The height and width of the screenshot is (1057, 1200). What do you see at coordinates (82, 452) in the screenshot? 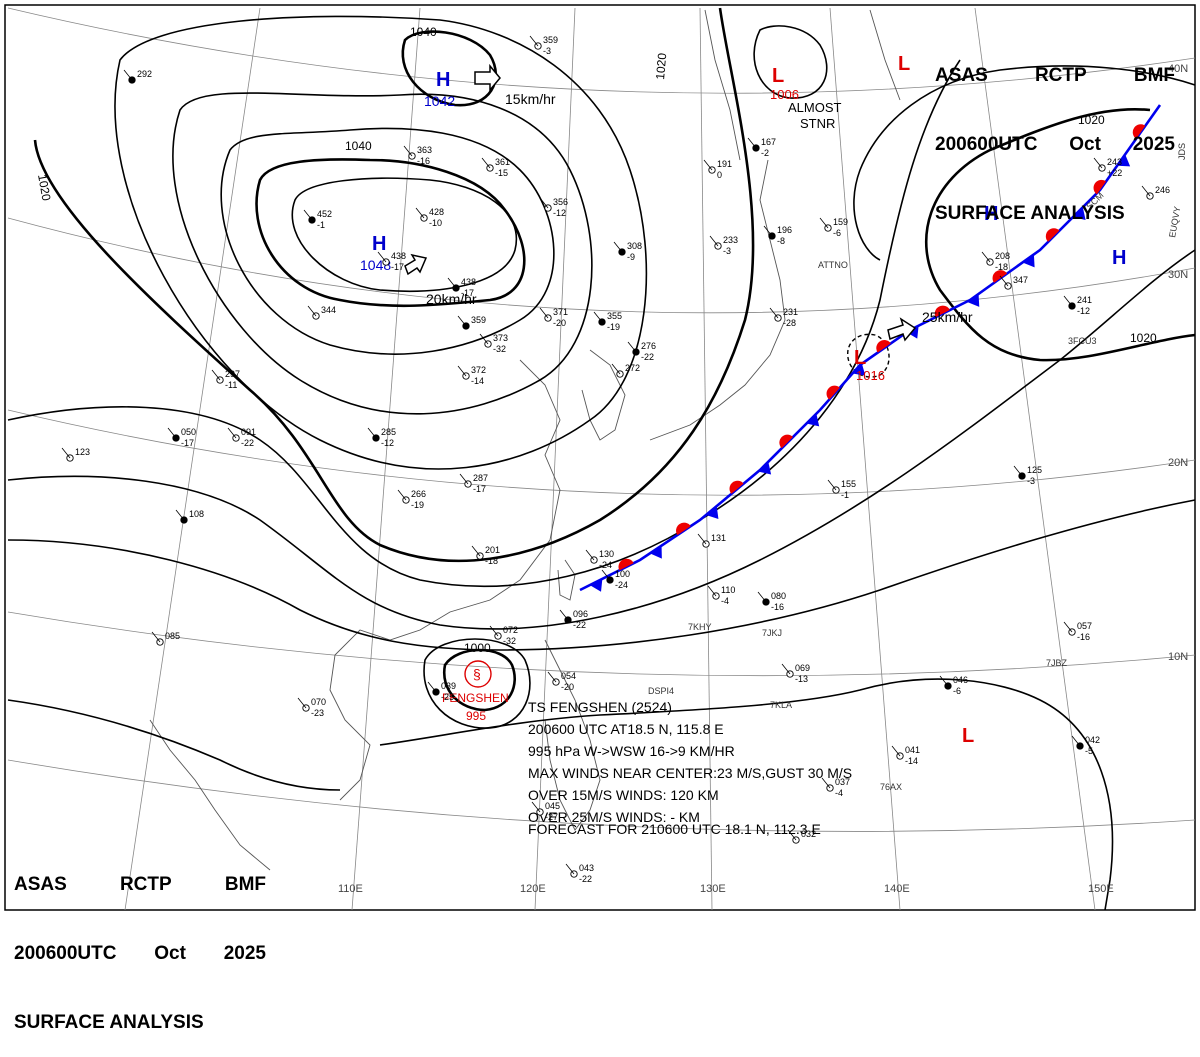
I see `station-pressure: 123` at bounding box center [82, 452].